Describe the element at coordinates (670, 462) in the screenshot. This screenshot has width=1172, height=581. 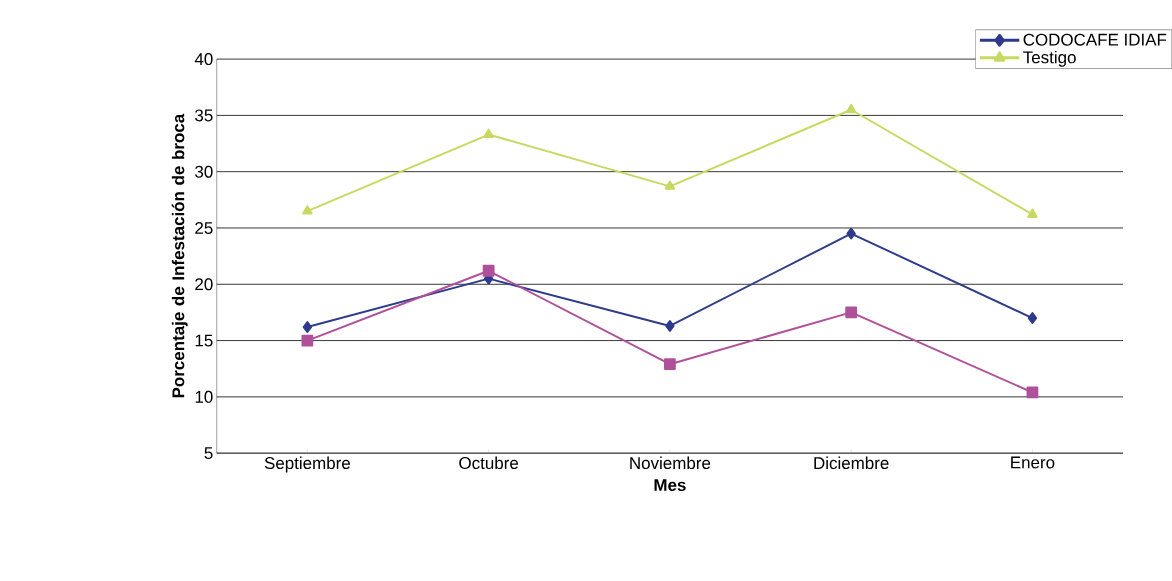
I see `x-tick-label: Noviembre` at that location.